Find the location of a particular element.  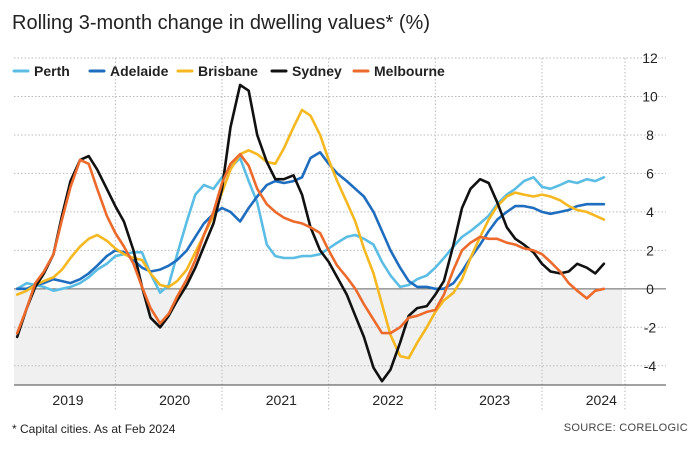

y-tick-label: -4 is located at coordinates (650, 366).